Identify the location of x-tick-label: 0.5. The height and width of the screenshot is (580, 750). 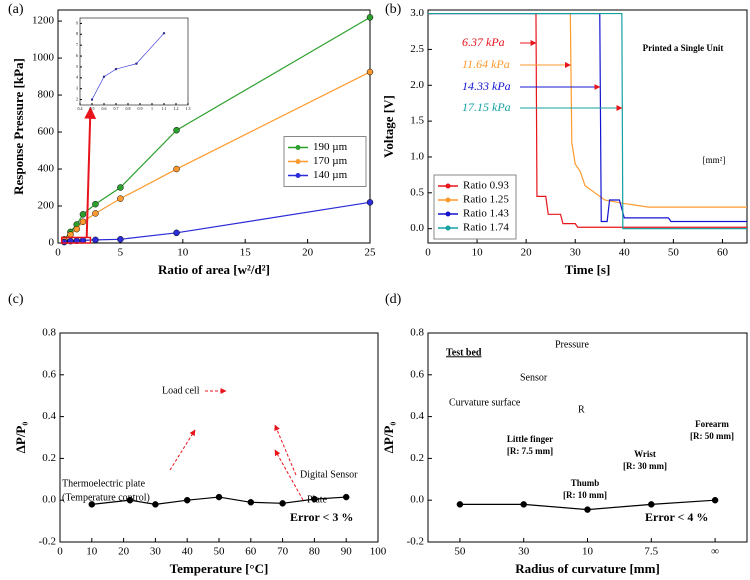
(92, 108).